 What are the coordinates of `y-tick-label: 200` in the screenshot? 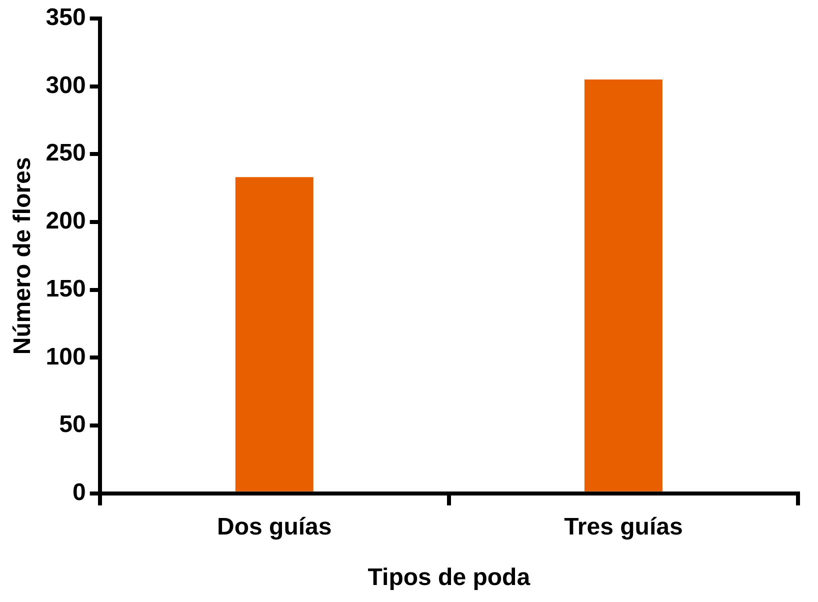 It's located at (66, 221).